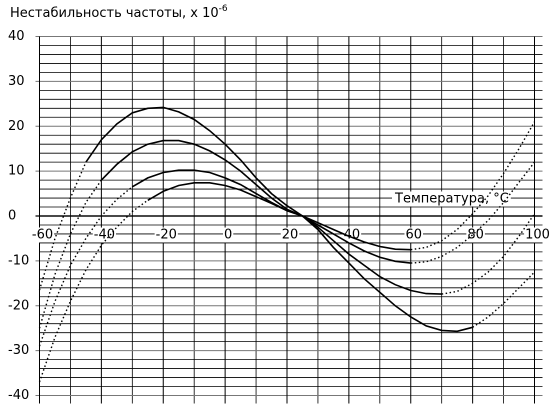 The width and height of the screenshot is (550, 416). What do you see at coordinates (18, 305) in the screenshot?
I see `y-tick-label: -20` at bounding box center [18, 305].